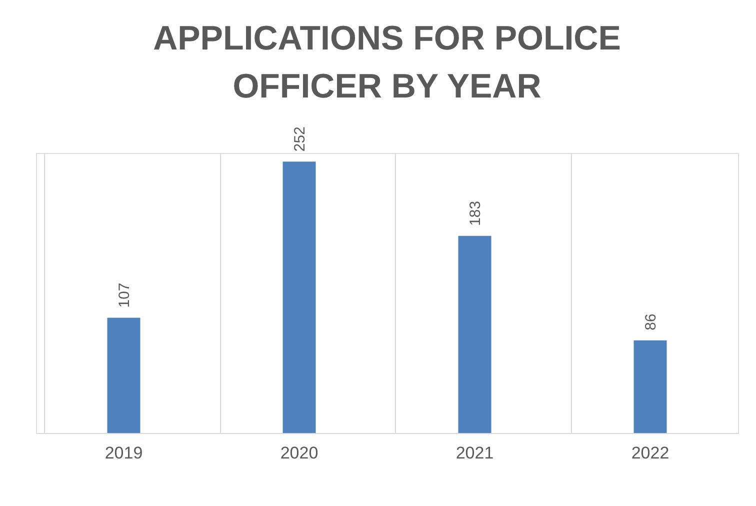 The image size is (756, 506). I want to click on data-label: 107, so click(124, 295).